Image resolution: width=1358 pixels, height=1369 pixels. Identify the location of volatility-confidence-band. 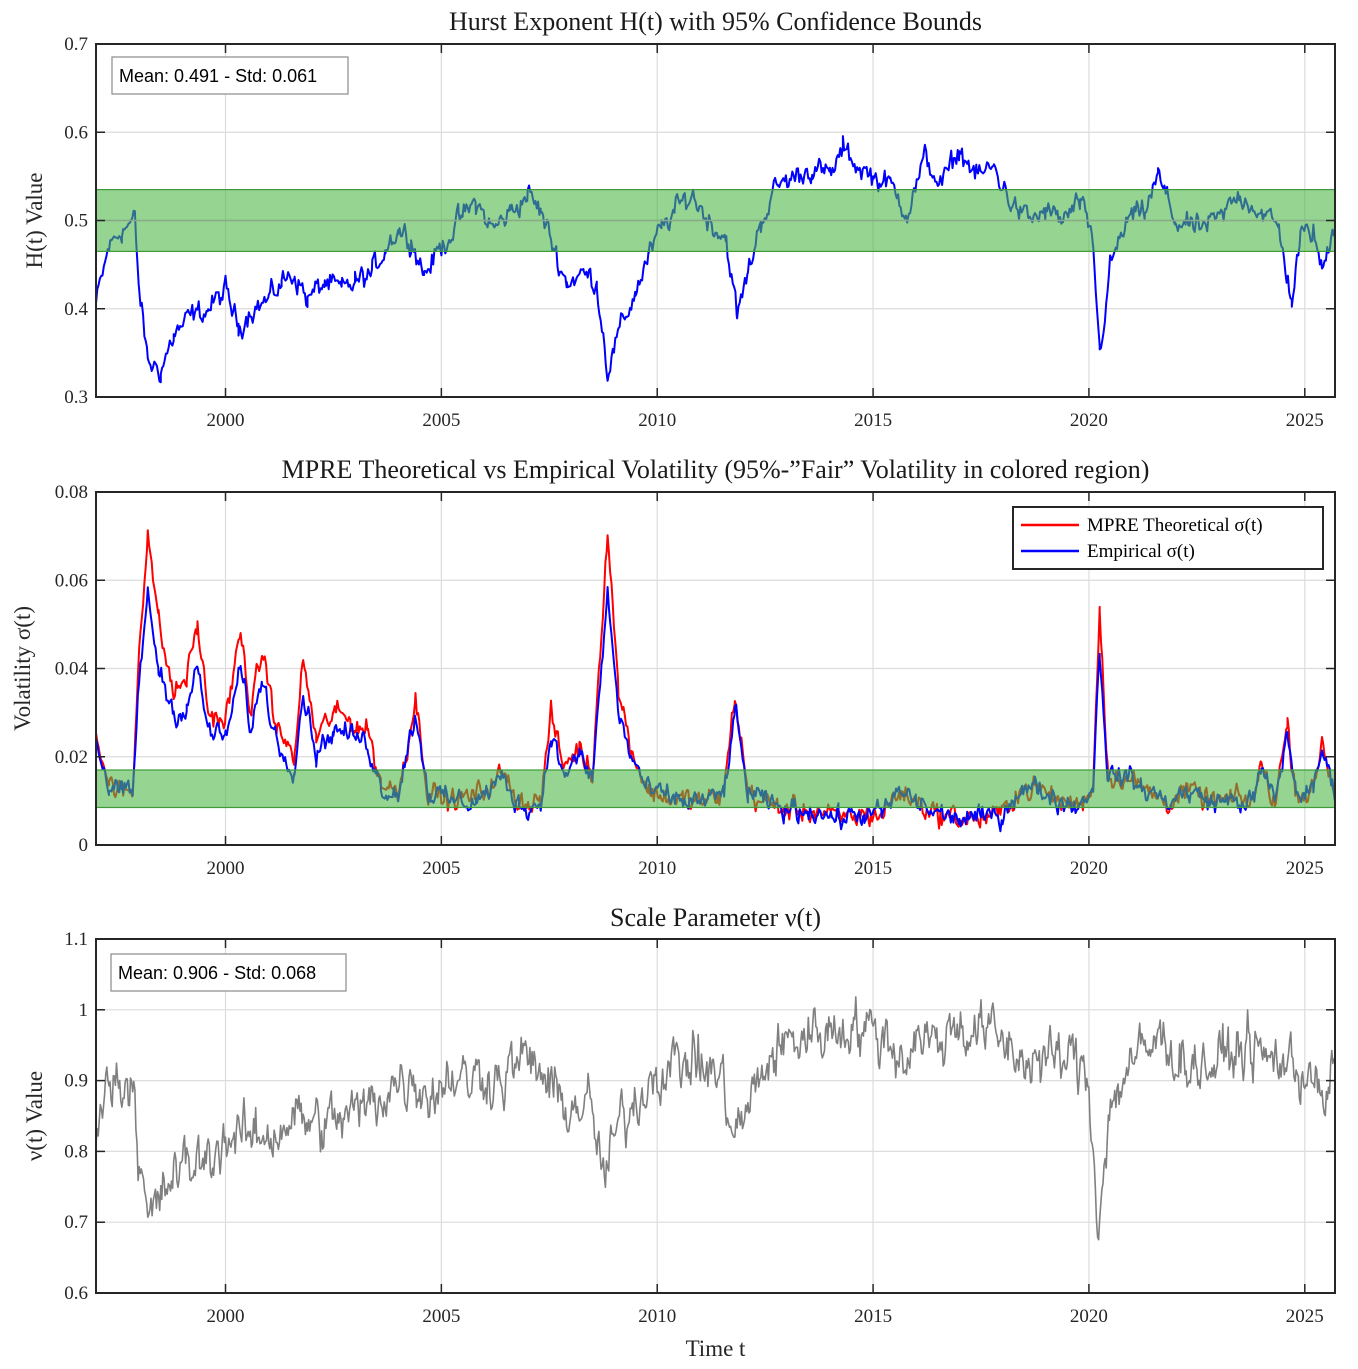
(715, 789).